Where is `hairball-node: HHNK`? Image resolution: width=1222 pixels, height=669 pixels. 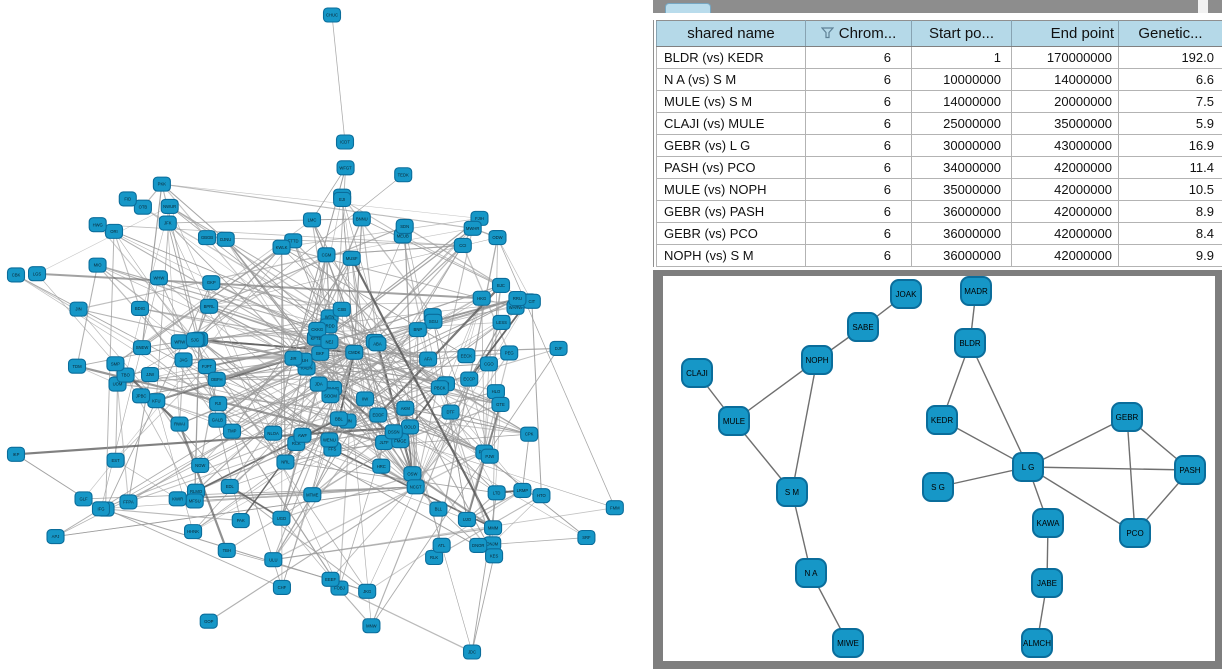
hairball-node: HHNK is located at coordinates (193, 532).